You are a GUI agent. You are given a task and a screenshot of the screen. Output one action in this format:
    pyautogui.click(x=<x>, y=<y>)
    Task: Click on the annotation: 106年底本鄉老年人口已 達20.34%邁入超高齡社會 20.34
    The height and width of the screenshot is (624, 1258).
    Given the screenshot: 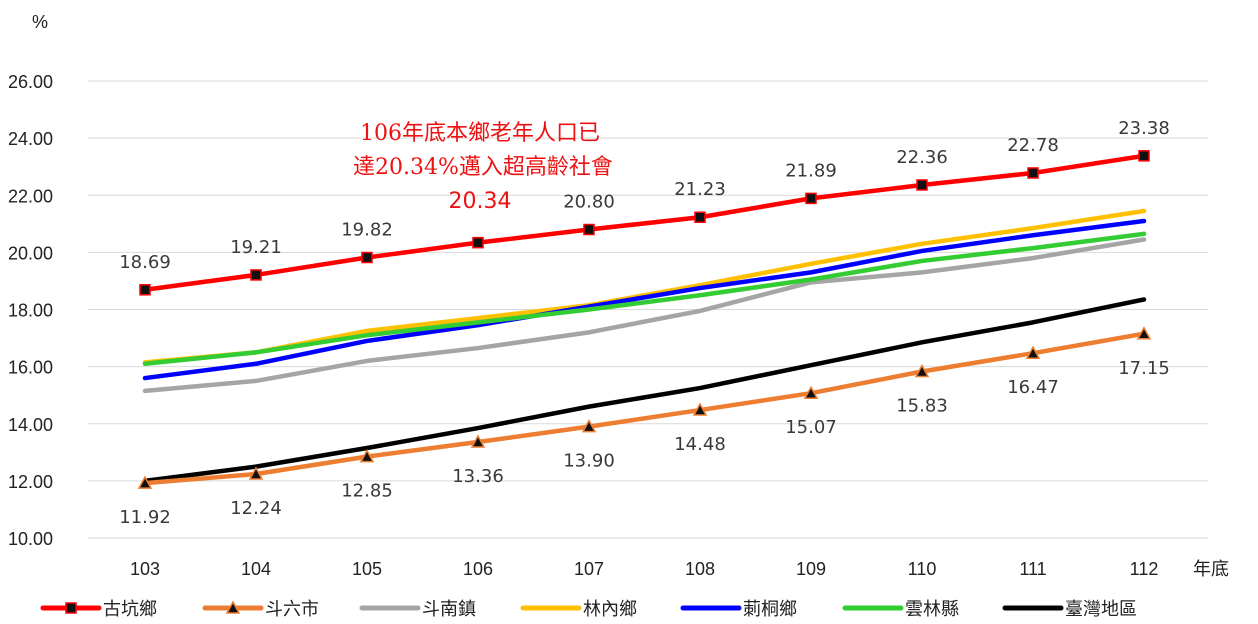 What is the action you would take?
    pyautogui.click(x=483, y=167)
    